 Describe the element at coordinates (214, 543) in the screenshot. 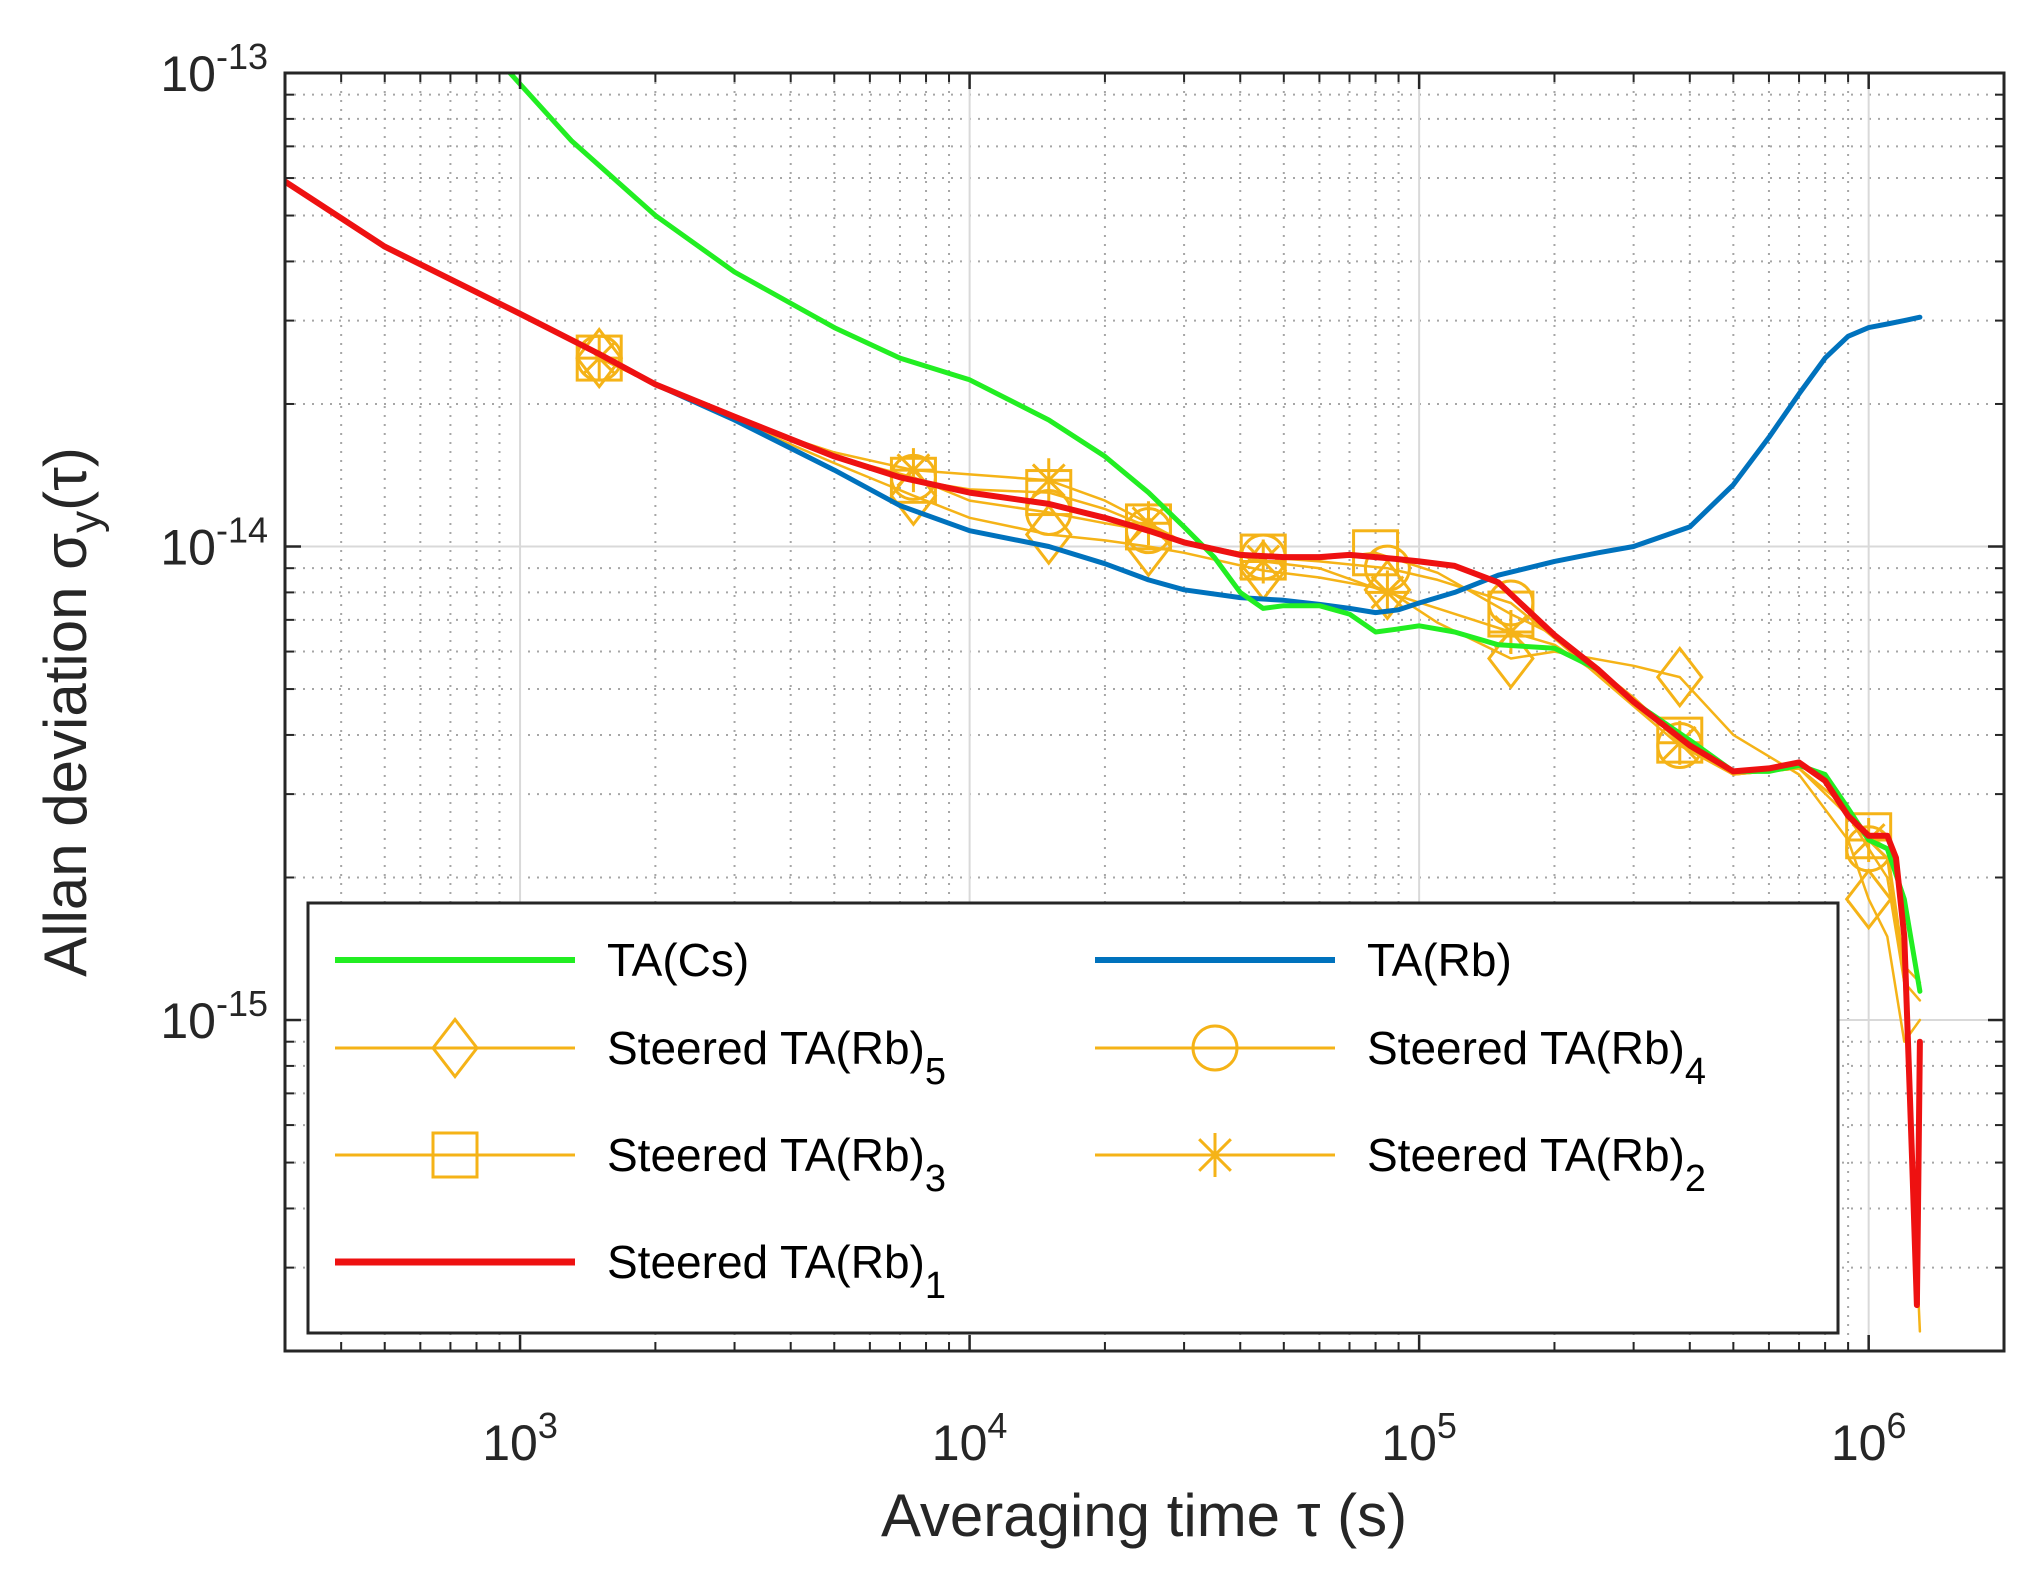

I see `y-tick-label: 10-14` at that location.